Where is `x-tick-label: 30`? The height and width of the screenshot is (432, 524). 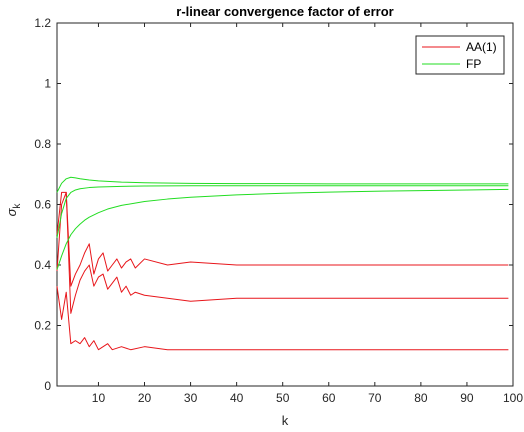
x-tick-label: 30 is located at coordinates (191, 398).